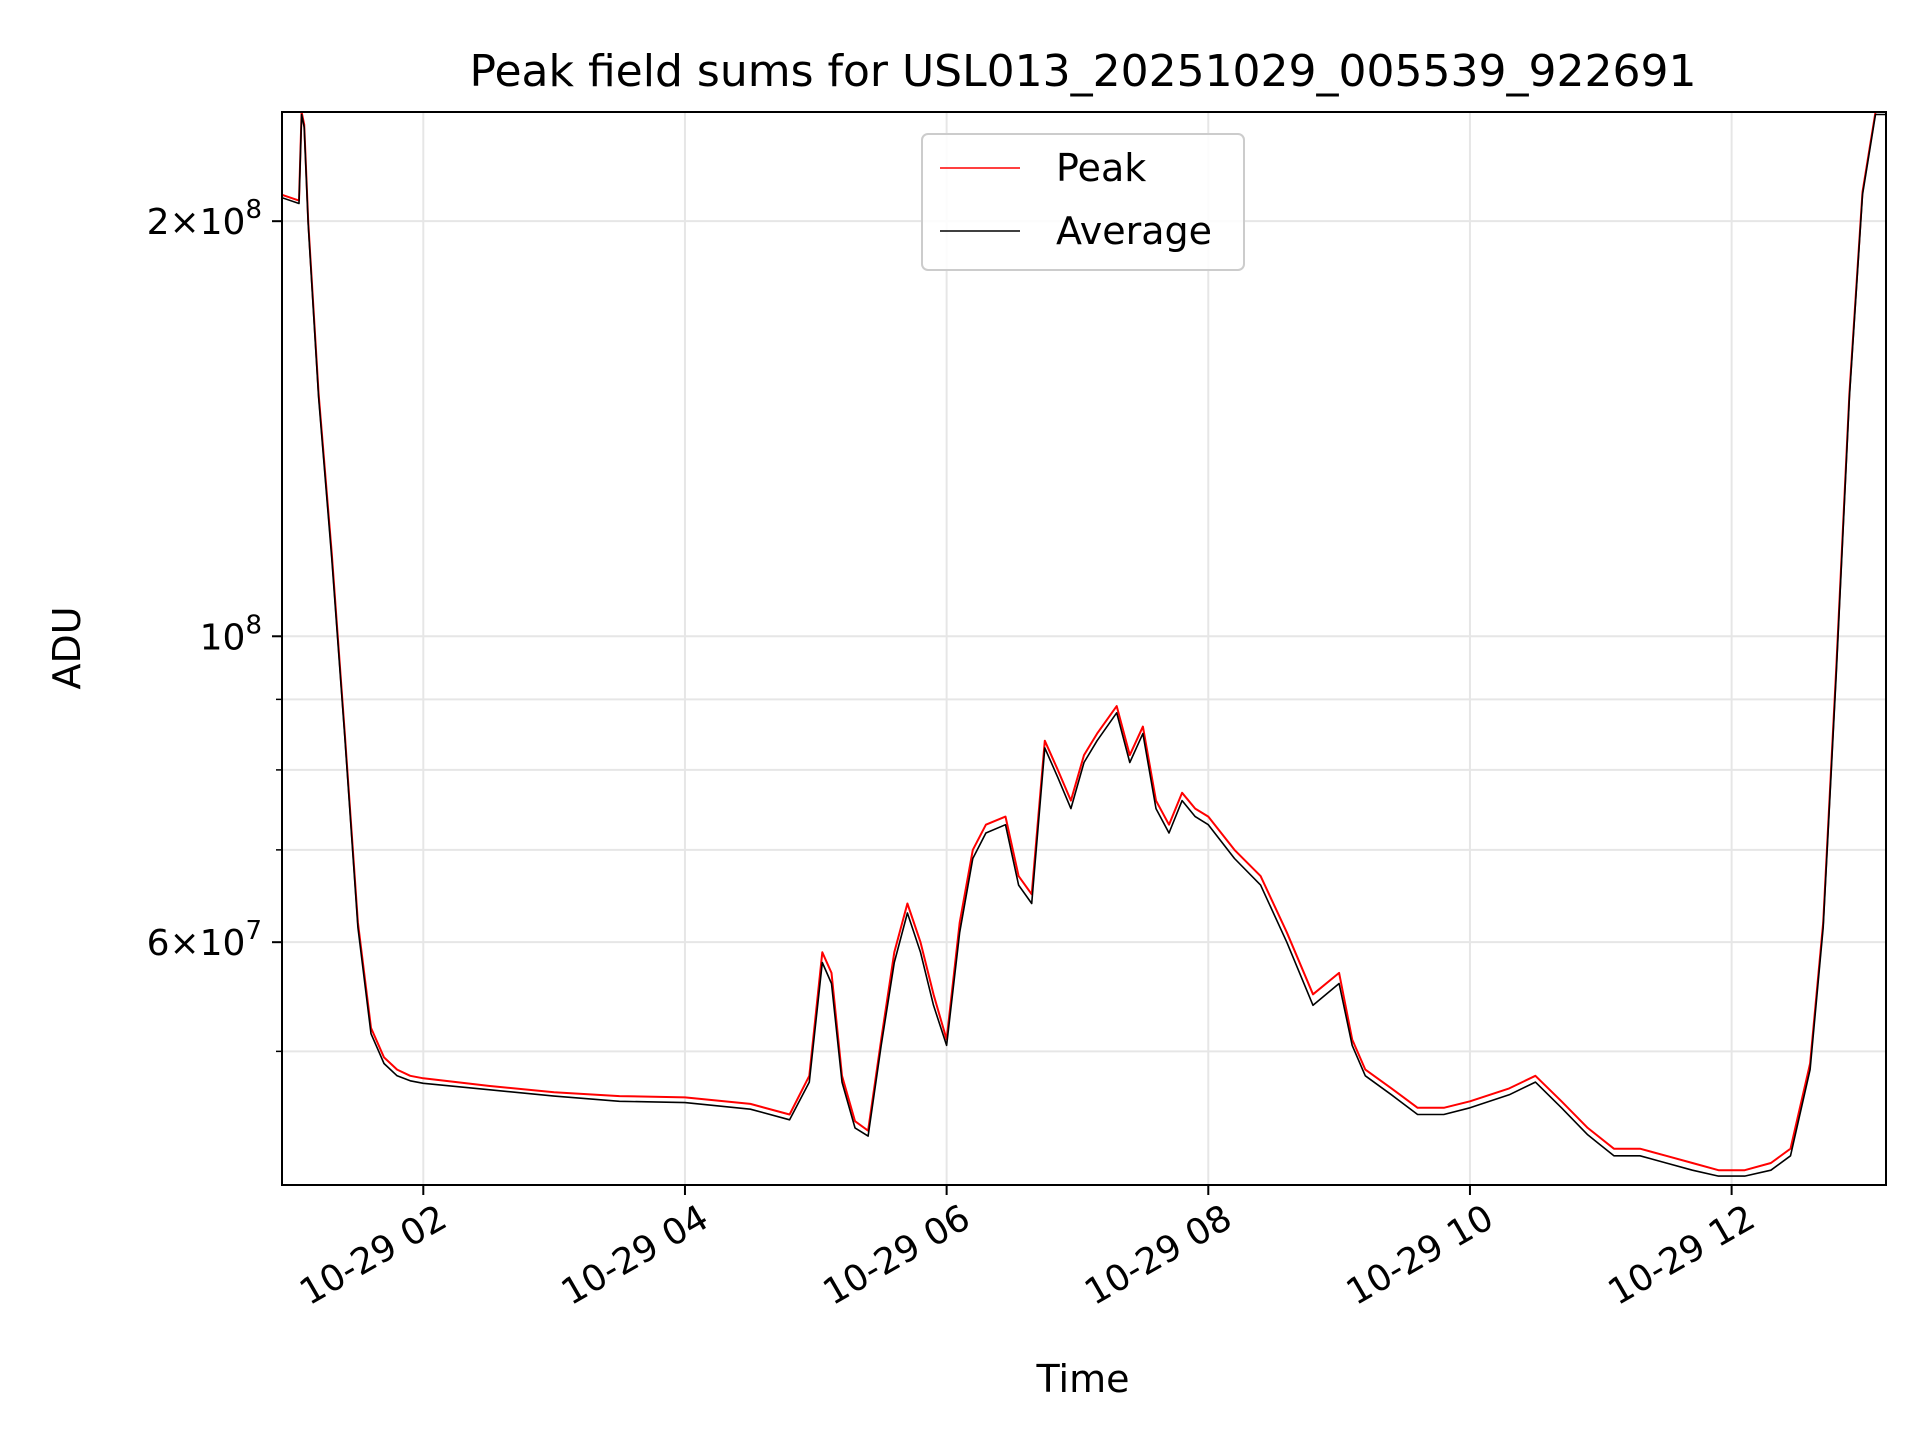 The width and height of the screenshot is (1920, 1440). Describe the element at coordinates (204, 940) in the screenshot. I see `y-tick-label: 6×107` at that location.